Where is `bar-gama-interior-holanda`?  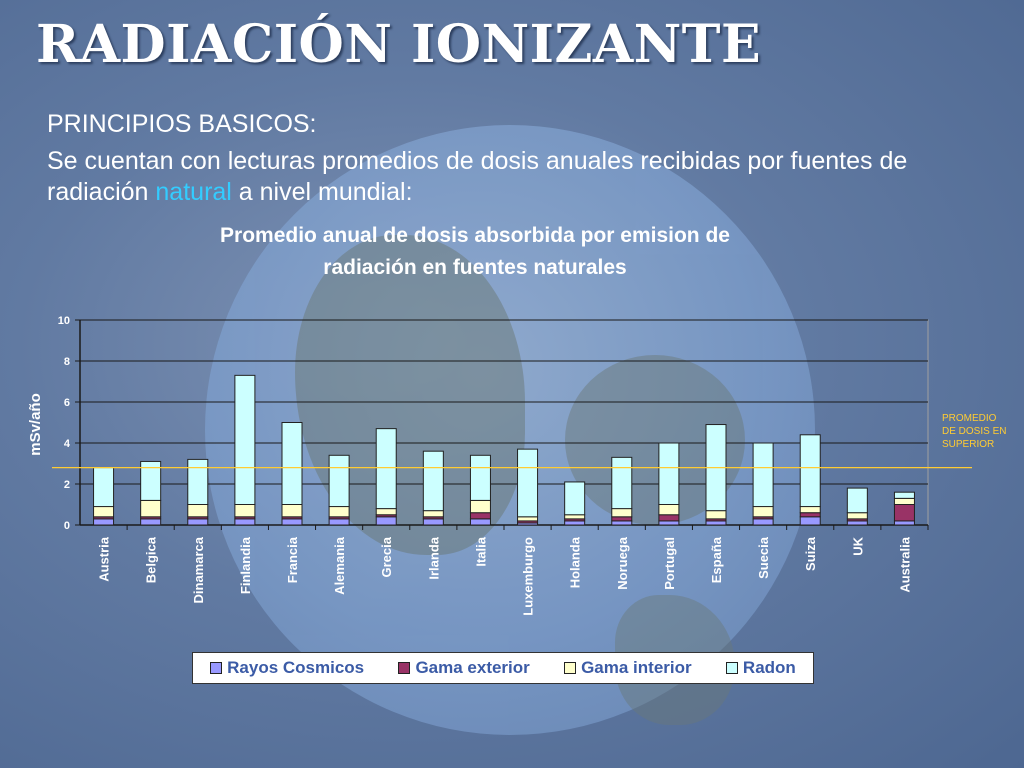
bar-gama-interior-holanda is located at coordinates (575, 517).